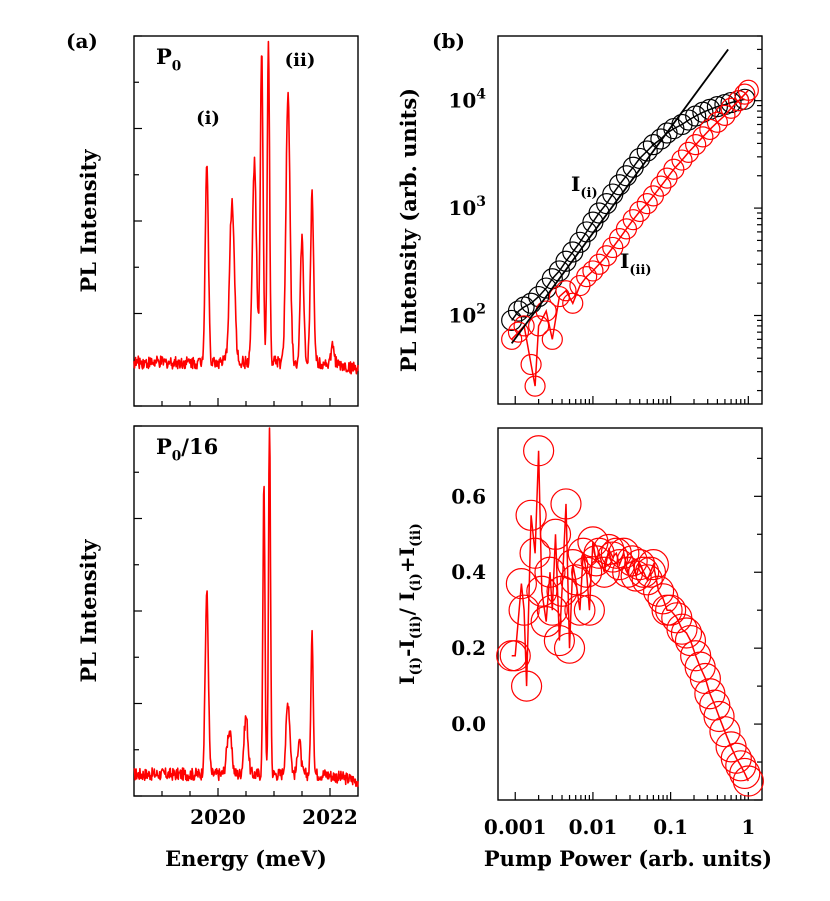  Describe the element at coordinates (246, 858) in the screenshot. I see `x-axis-label: Energy (meV)` at that location.